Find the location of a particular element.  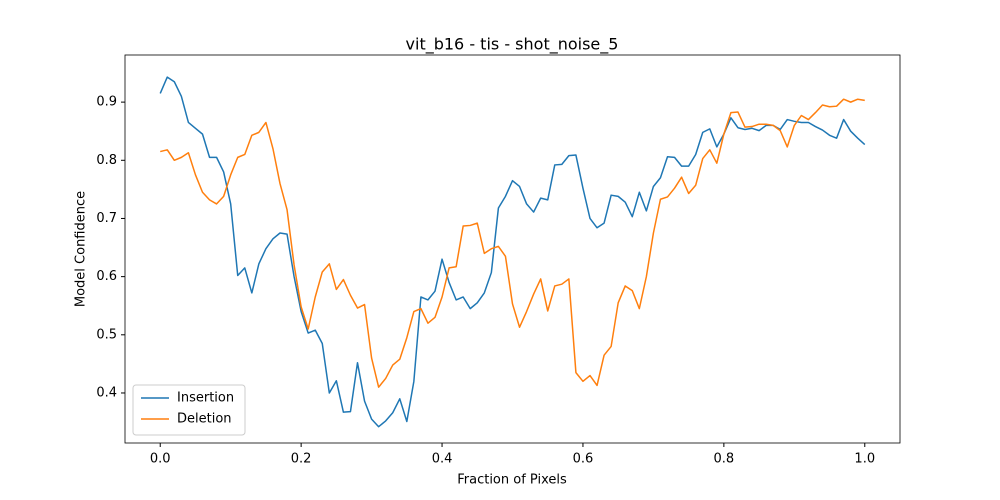

legend-label: Deletion is located at coordinates (204, 419).